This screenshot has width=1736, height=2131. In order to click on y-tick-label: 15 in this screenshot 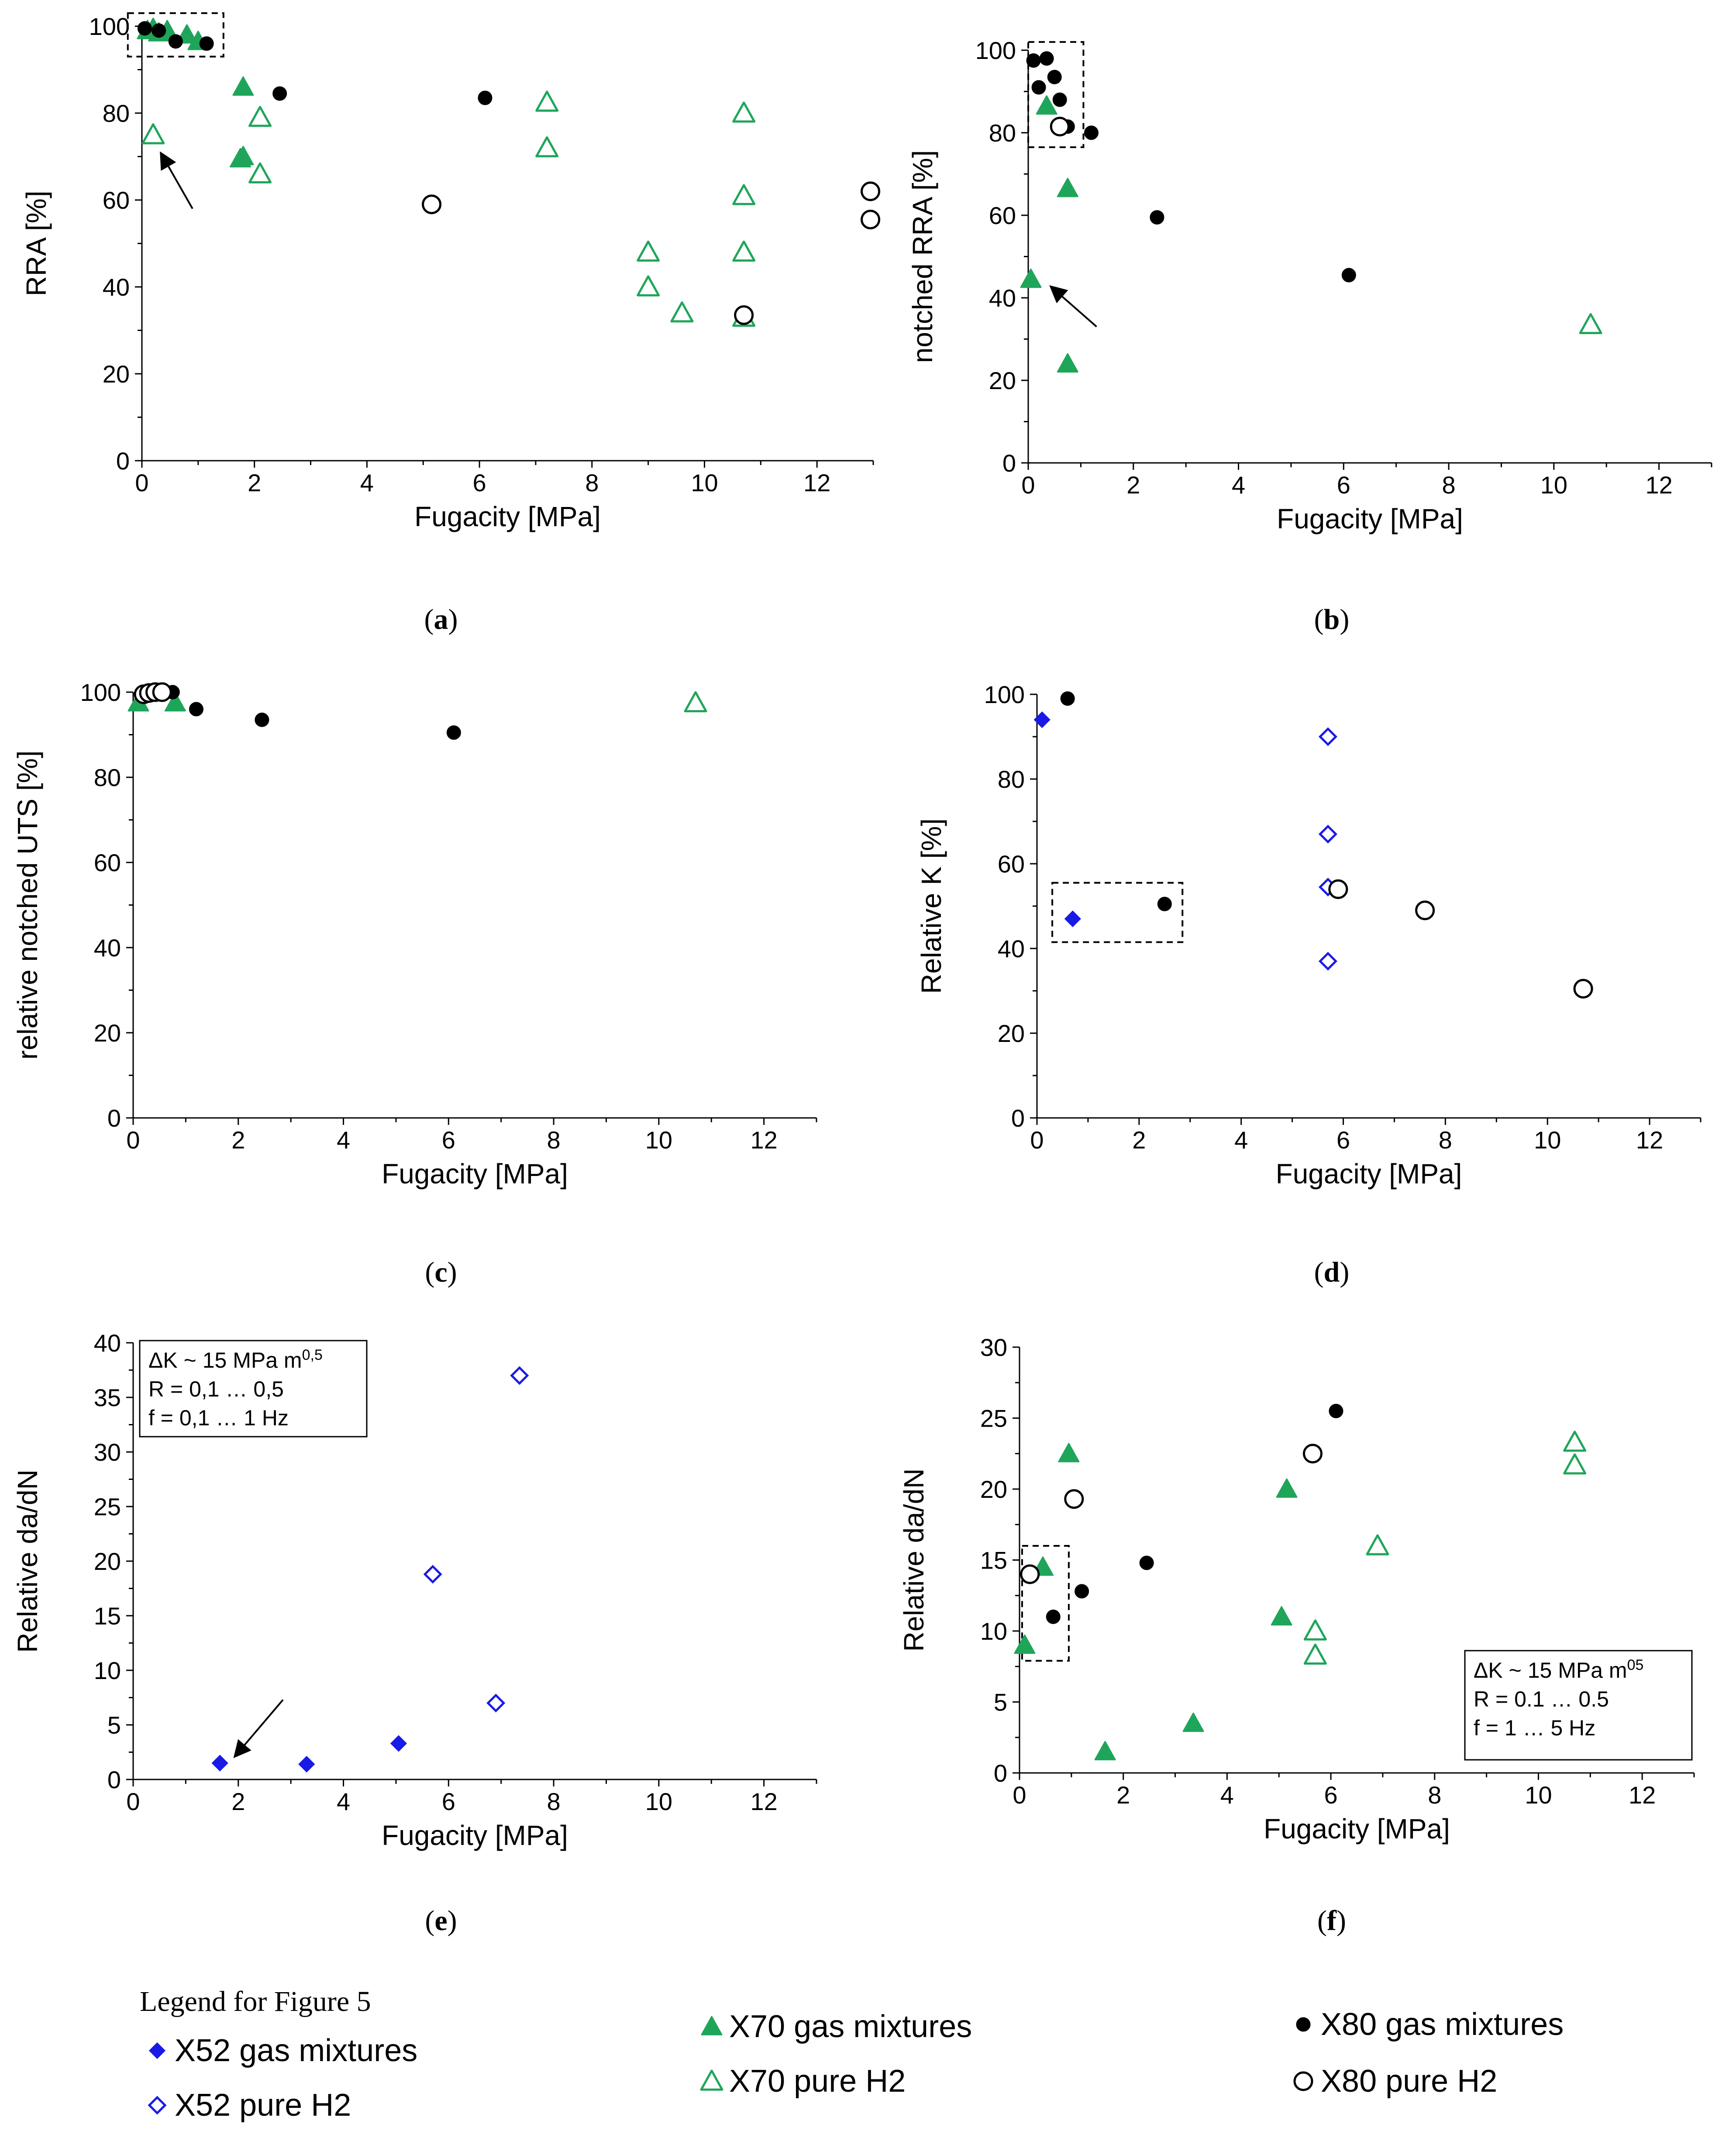, I will do `click(993, 1561)`.